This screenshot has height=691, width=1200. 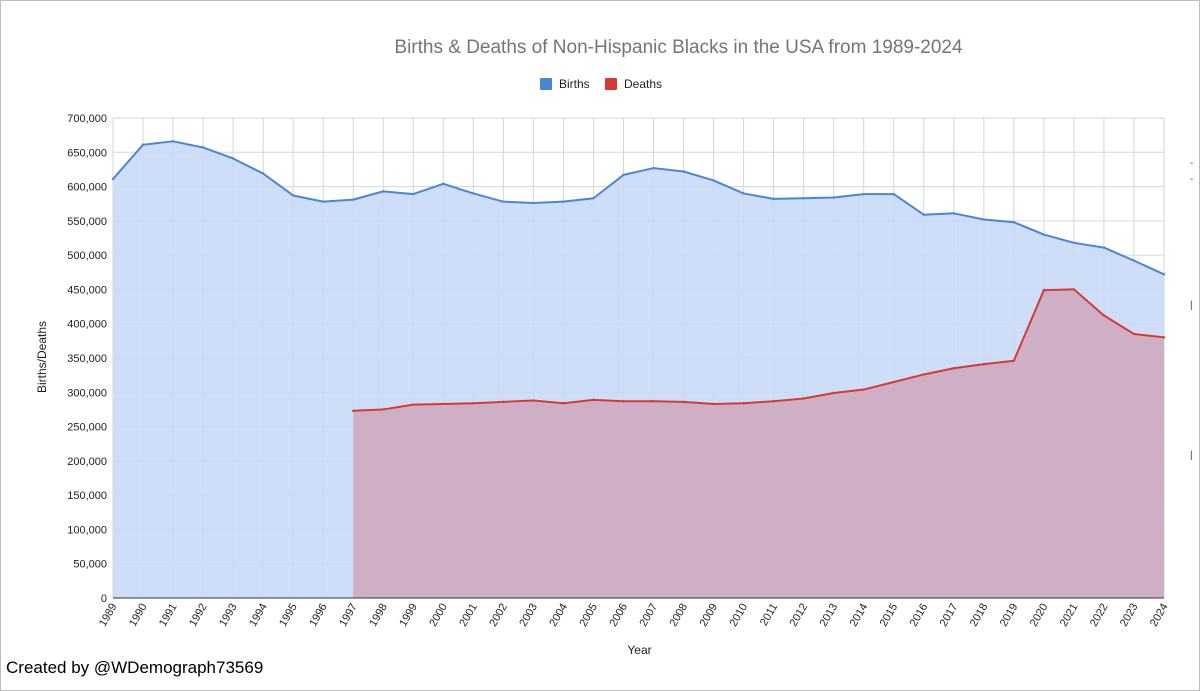 What do you see at coordinates (383, 409) in the screenshot?
I see `point-deaths-1998` at bounding box center [383, 409].